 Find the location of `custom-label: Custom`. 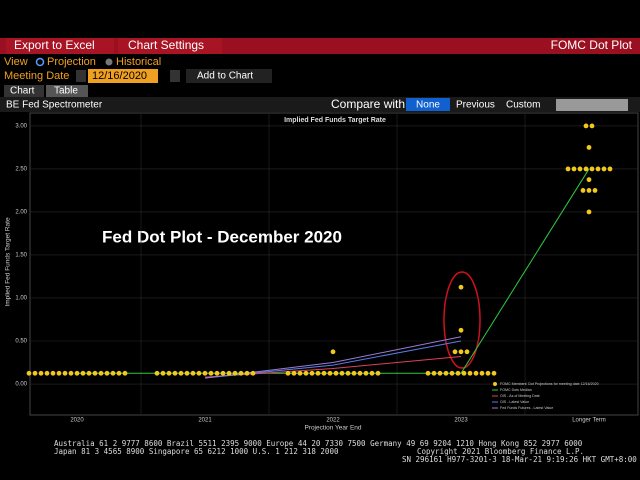

custom-label: Custom is located at coordinates (523, 105).